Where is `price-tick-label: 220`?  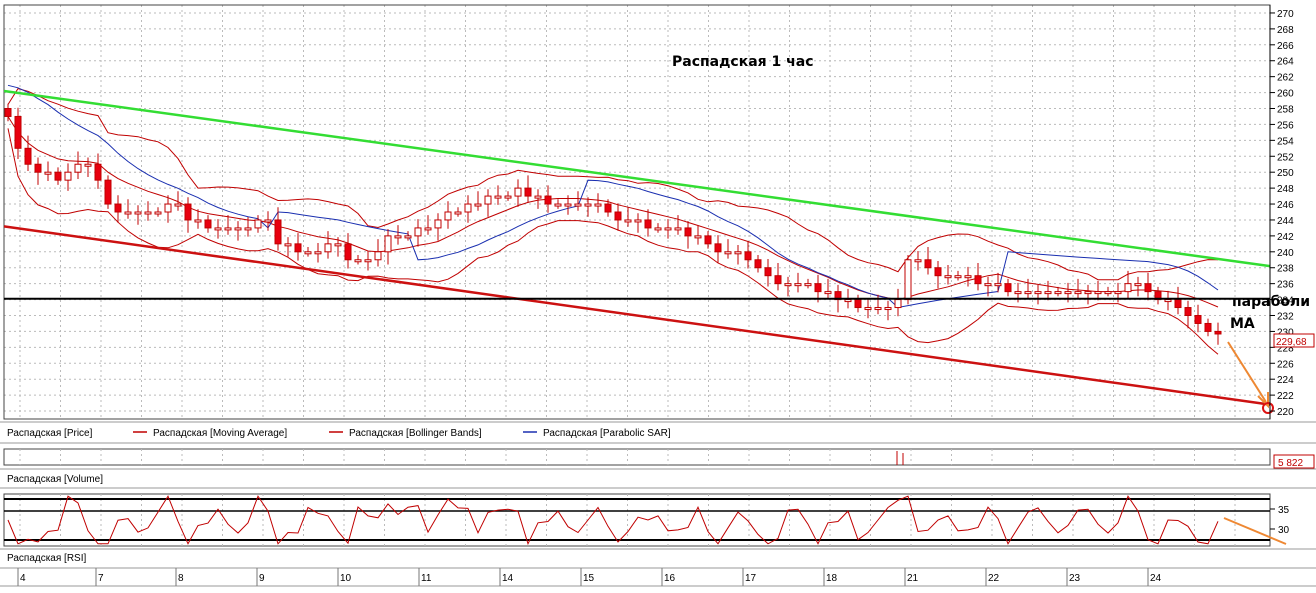 price-tick-label: 220 is located at coordinates (1285, 412).